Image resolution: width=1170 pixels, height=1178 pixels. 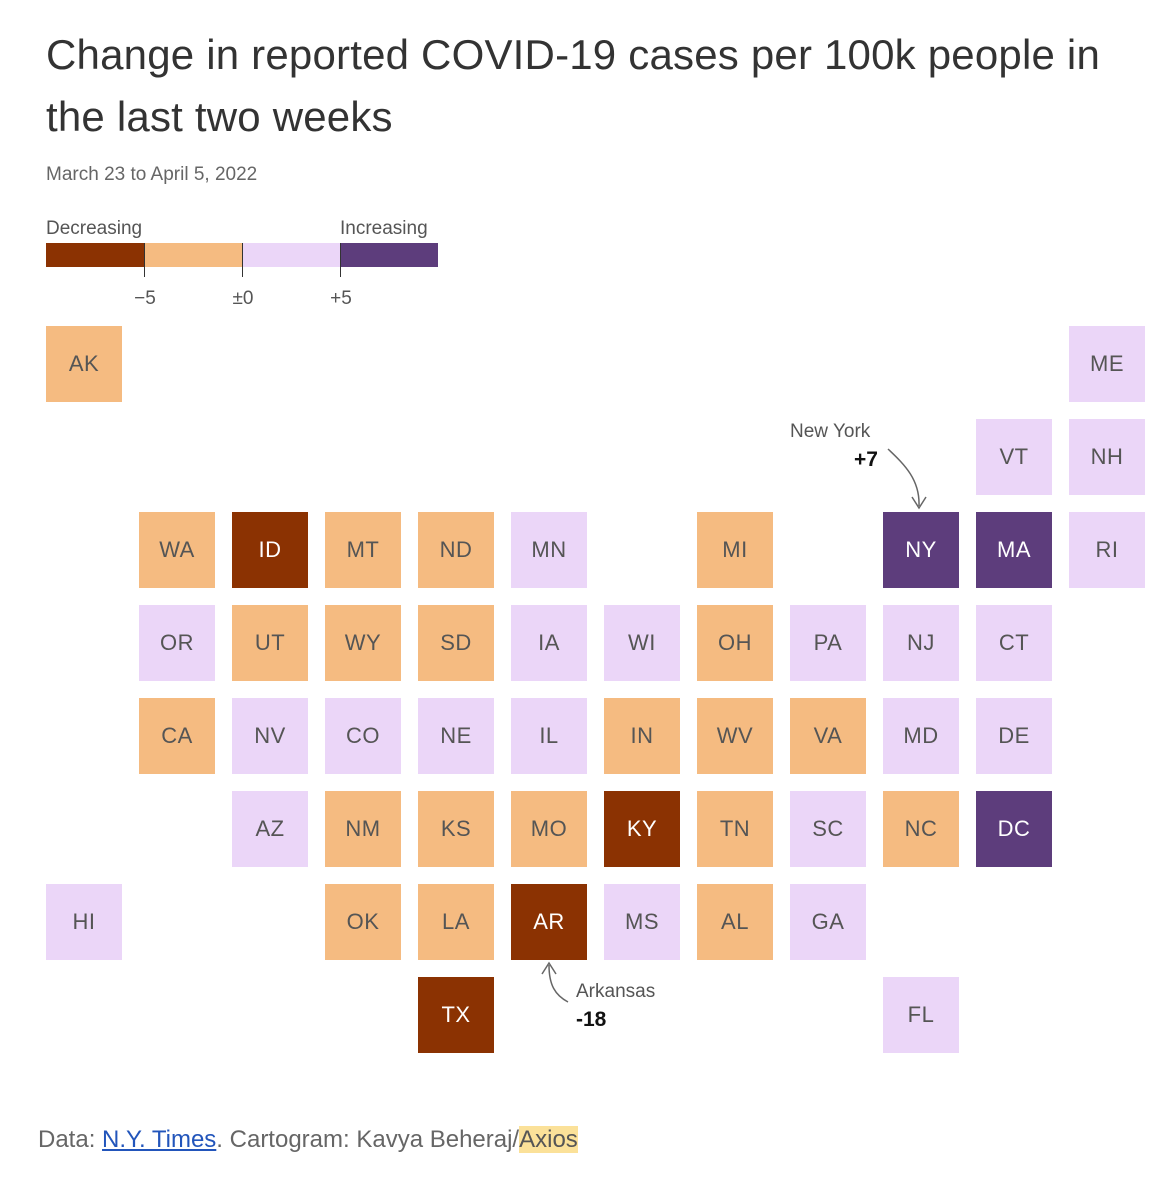 I want to click on state-tile-nd: ND, so click(x=456, y=550).